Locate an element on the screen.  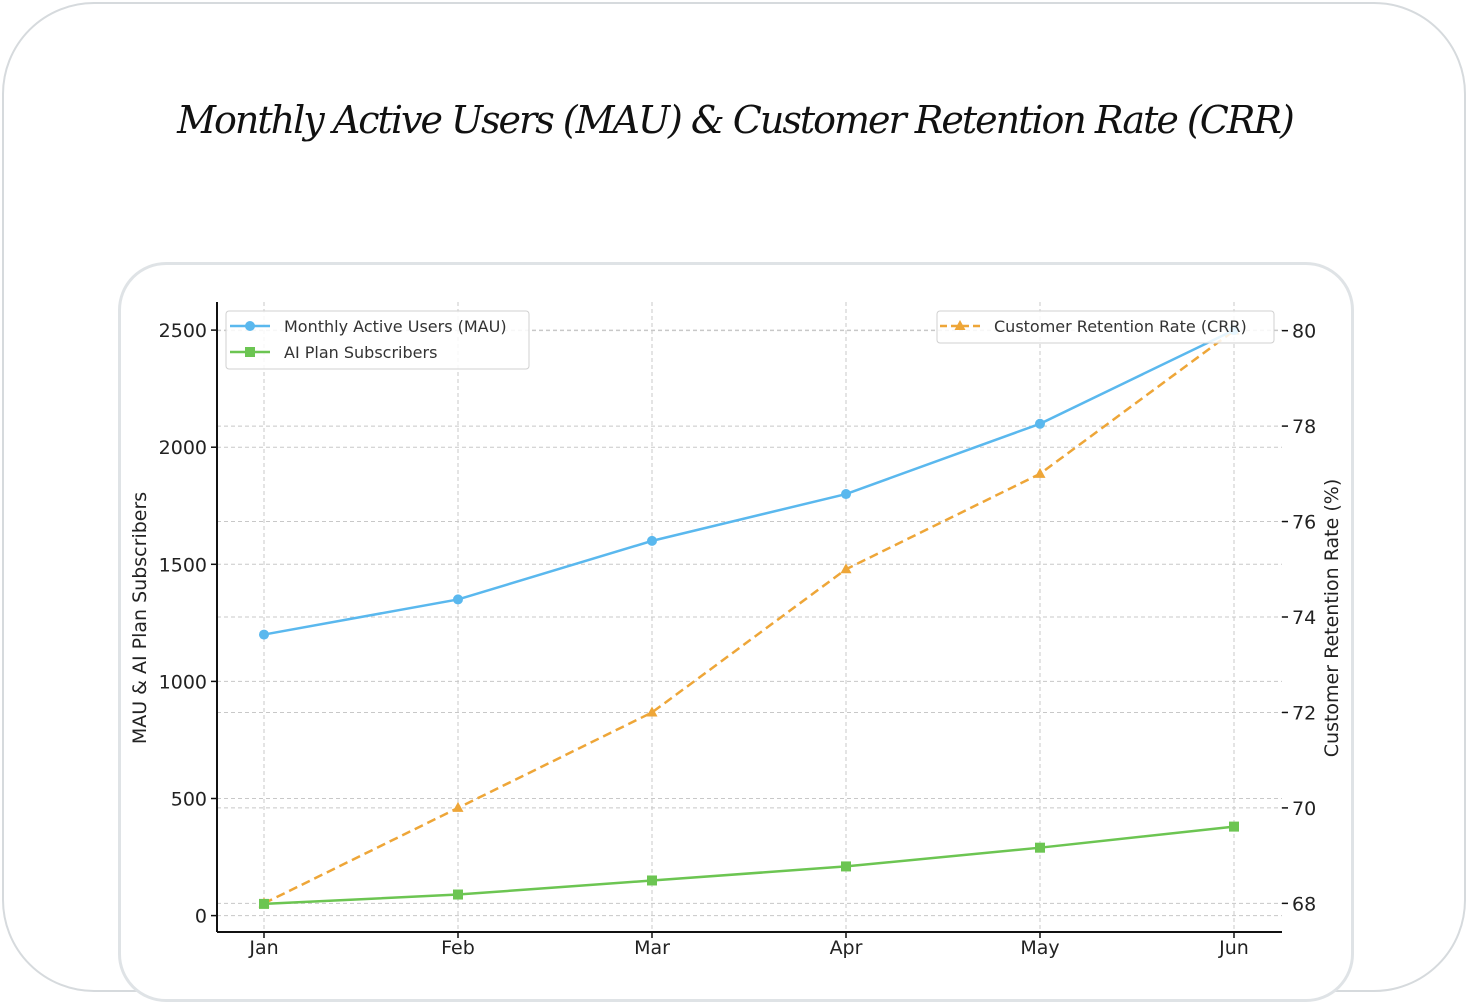
legend-label: Customer Retention Rate (CRR) is located at coordinates (1120, 326).